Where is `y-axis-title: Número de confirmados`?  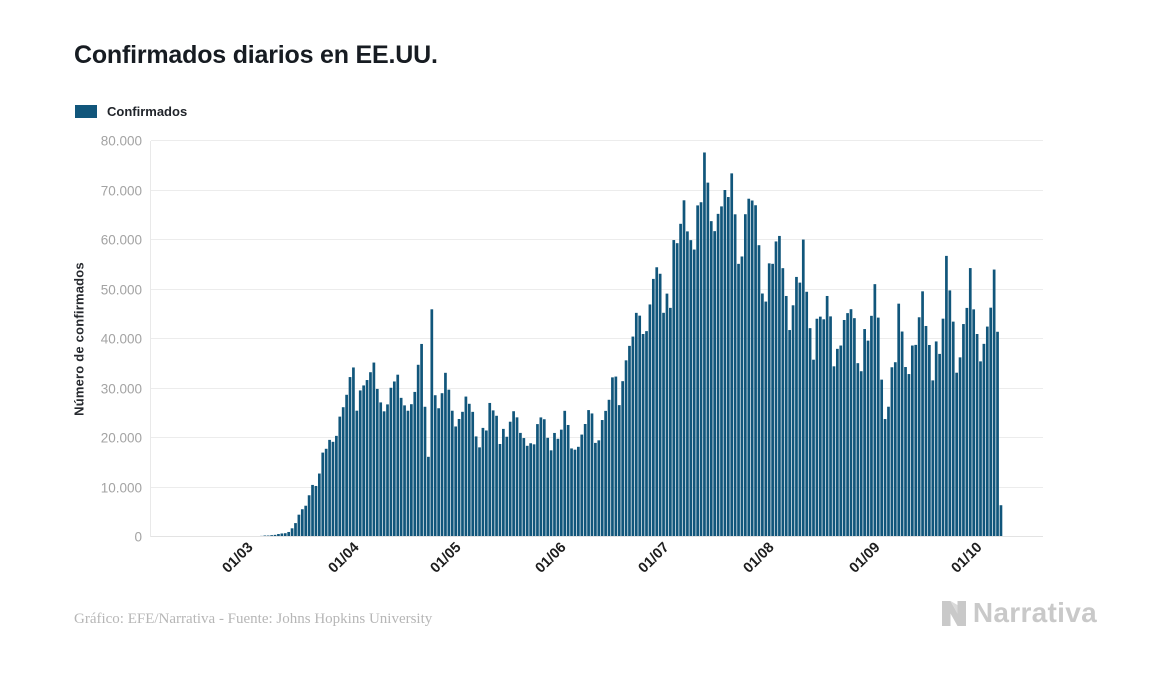
y-axis-title: Número de confirmados is located at coordinates (79, 339).